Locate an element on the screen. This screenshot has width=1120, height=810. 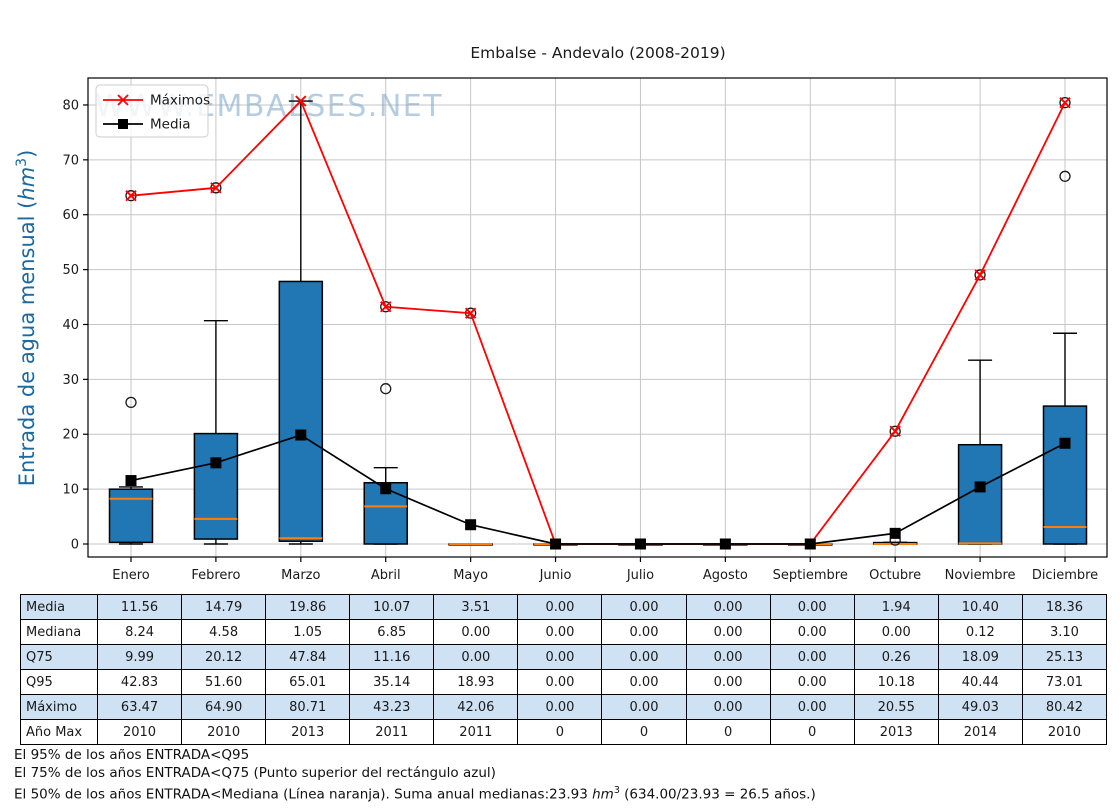
footnote-mediana-sup: 3 is located at coordinates (616, 790).